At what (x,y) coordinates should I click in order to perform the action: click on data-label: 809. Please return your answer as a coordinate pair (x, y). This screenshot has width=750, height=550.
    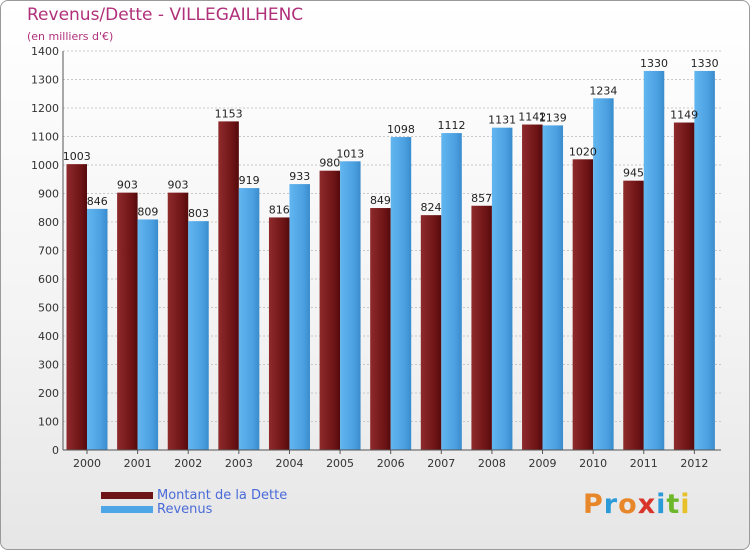
    Looking at the image, I should click on (147, 211).